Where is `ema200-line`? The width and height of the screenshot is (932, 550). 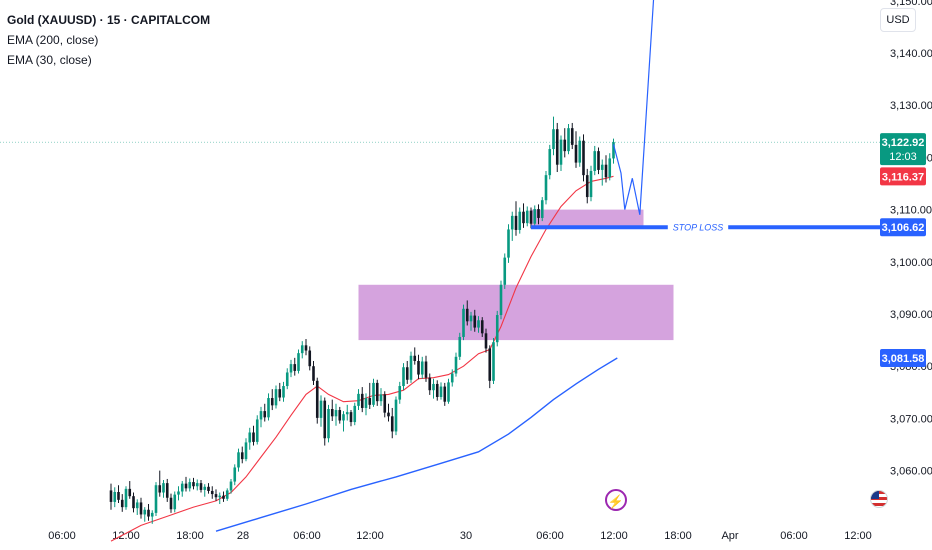 ema200-line is located at coordinates (416, 444).